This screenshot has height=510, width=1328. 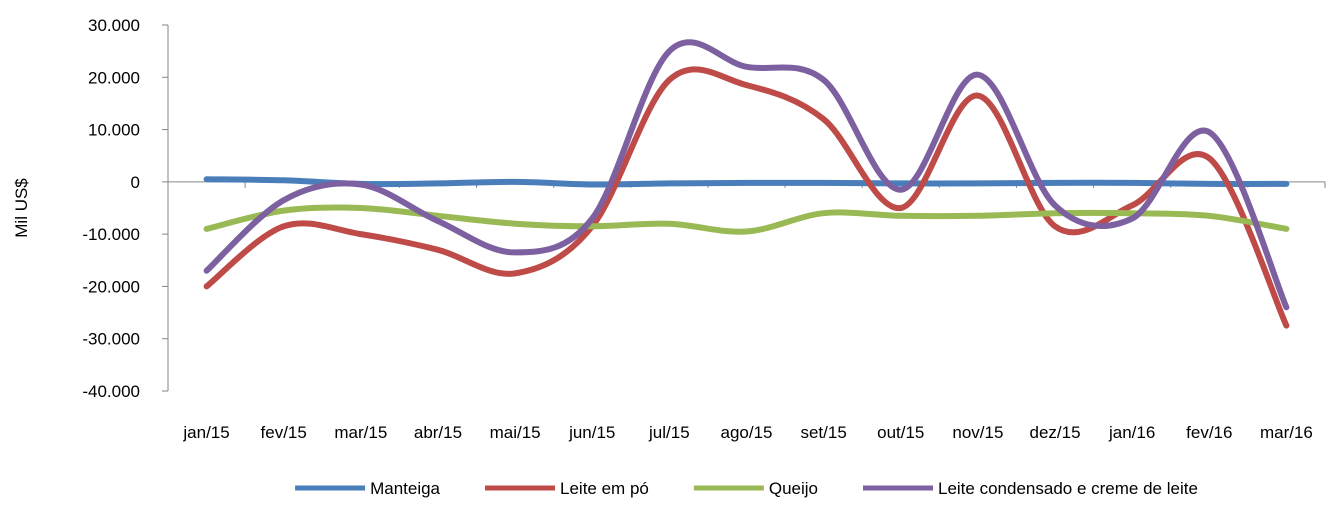 I want to click on x-tick-label: set/15, so click(x=823, y=432).